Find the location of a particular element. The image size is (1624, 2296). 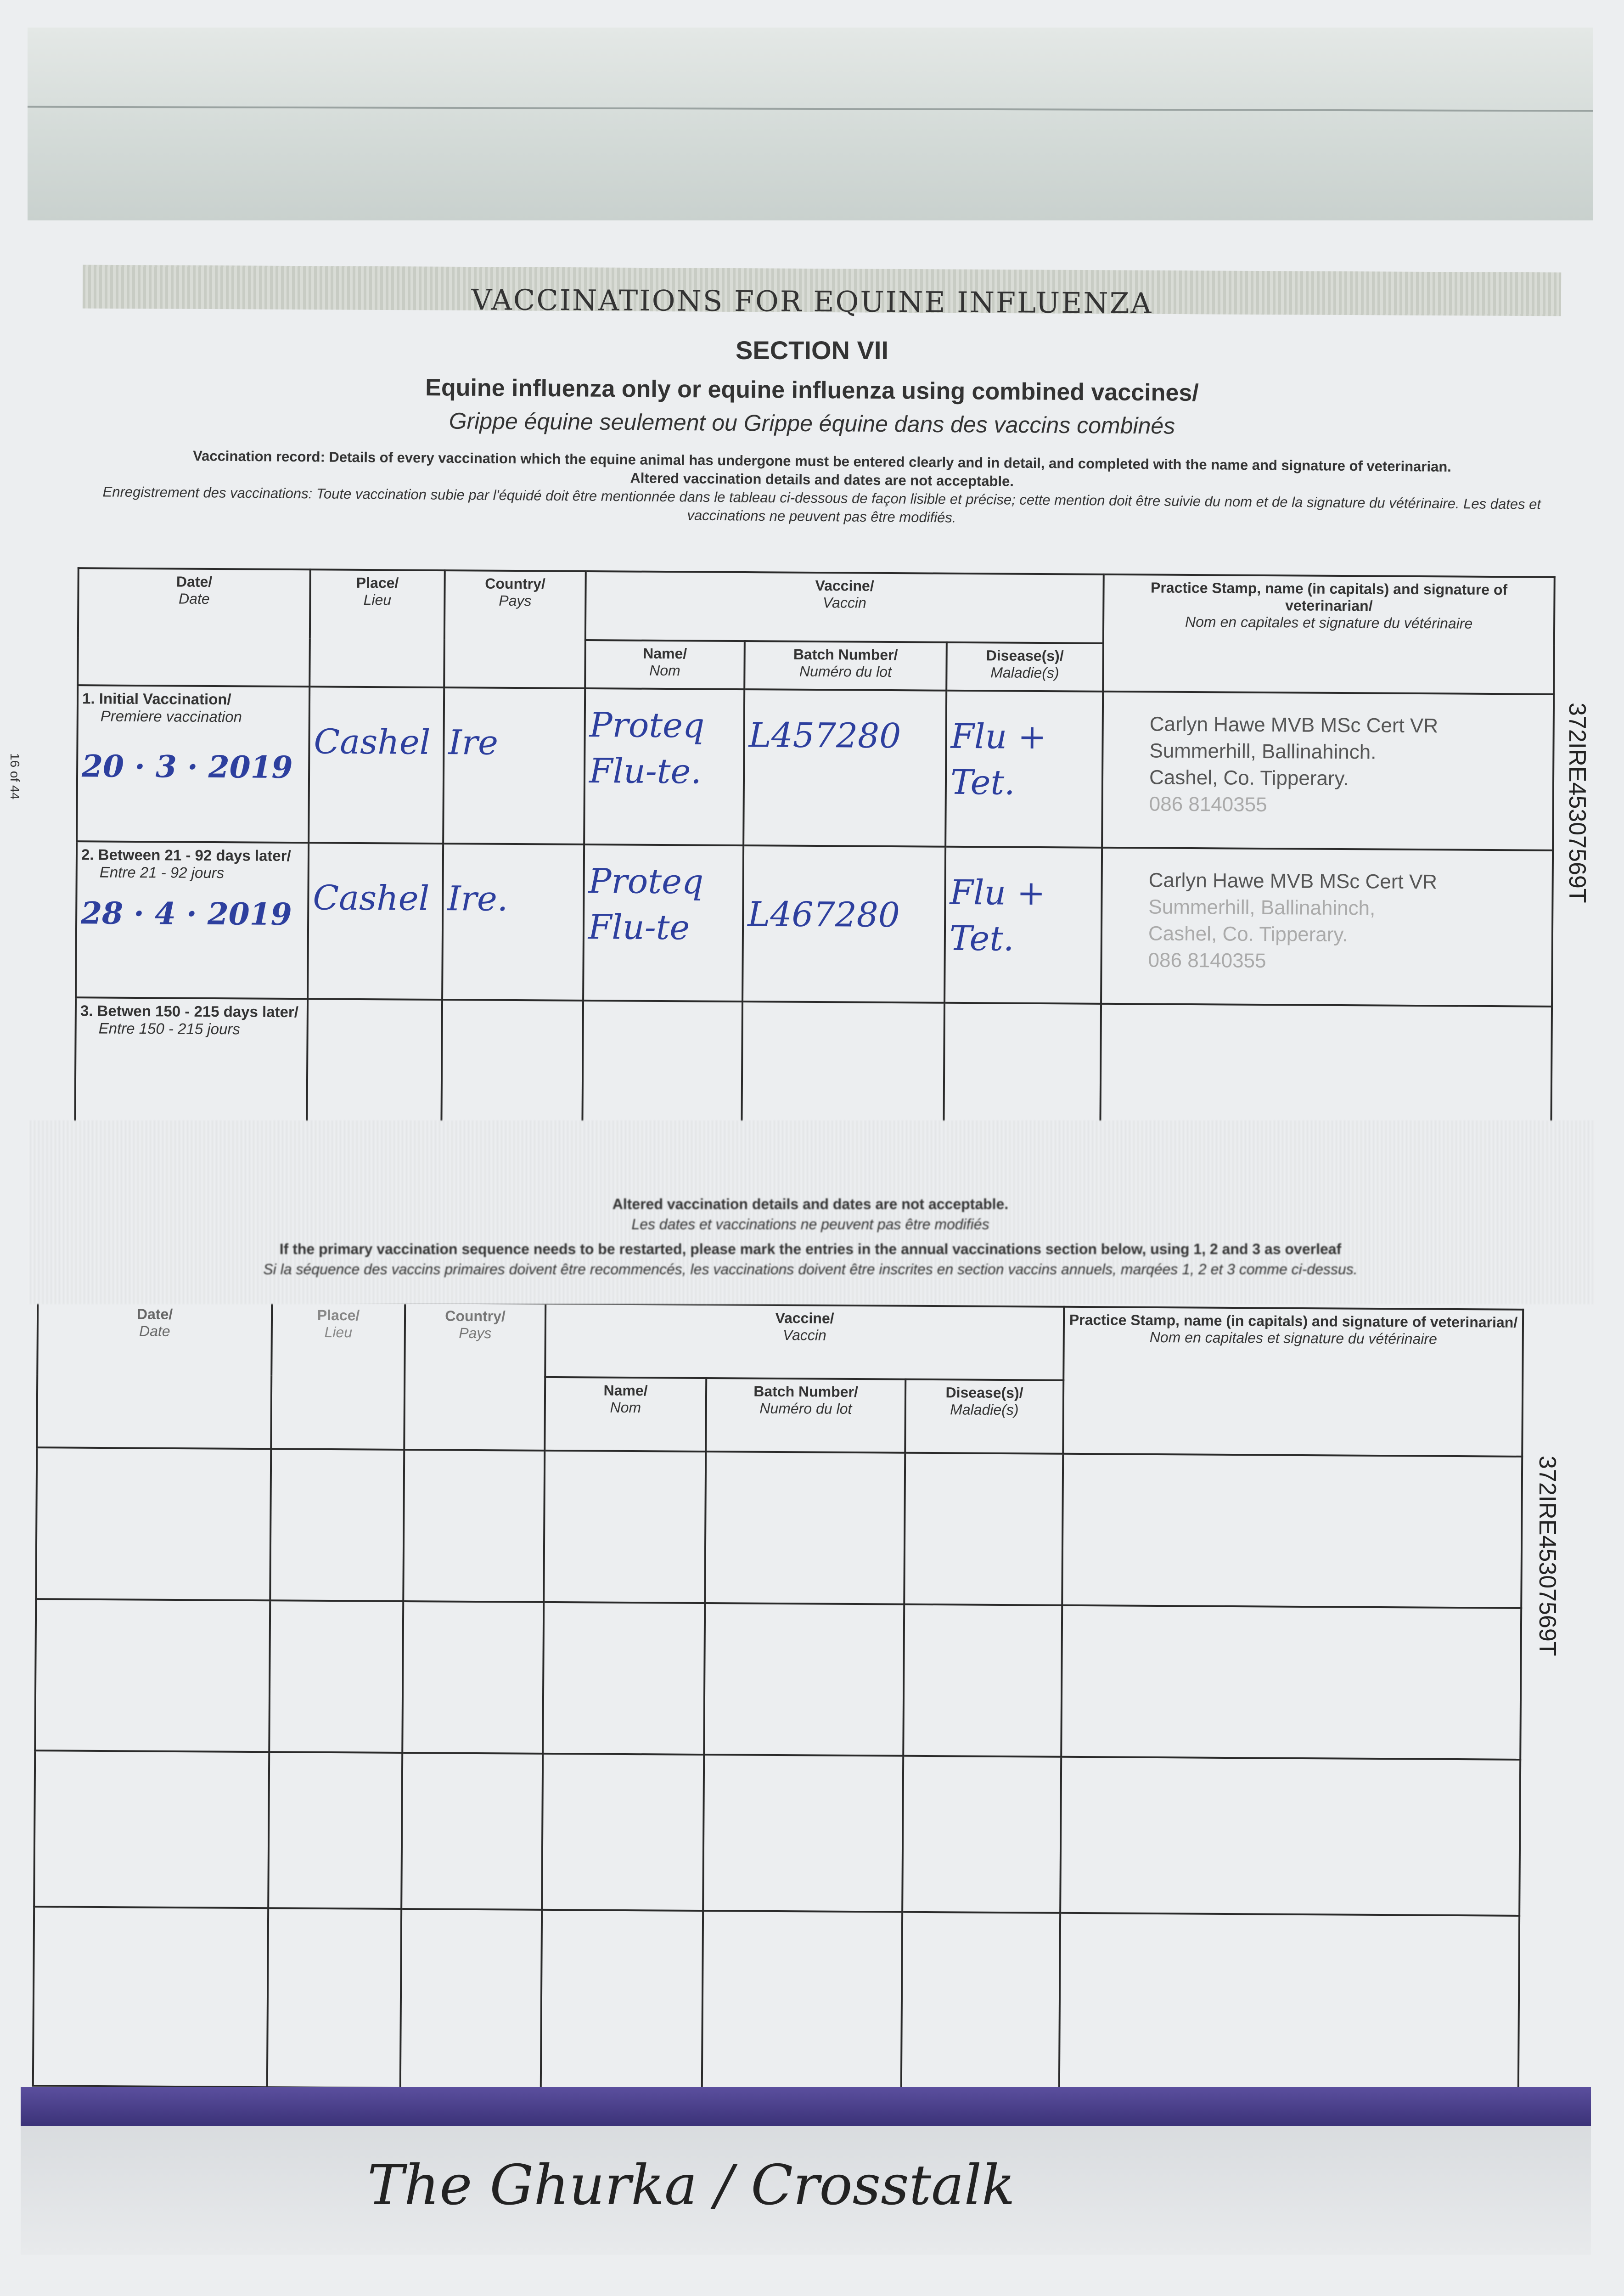

vaccine-name-value: Proteq Flu-te is located at coordinates (663, 923).